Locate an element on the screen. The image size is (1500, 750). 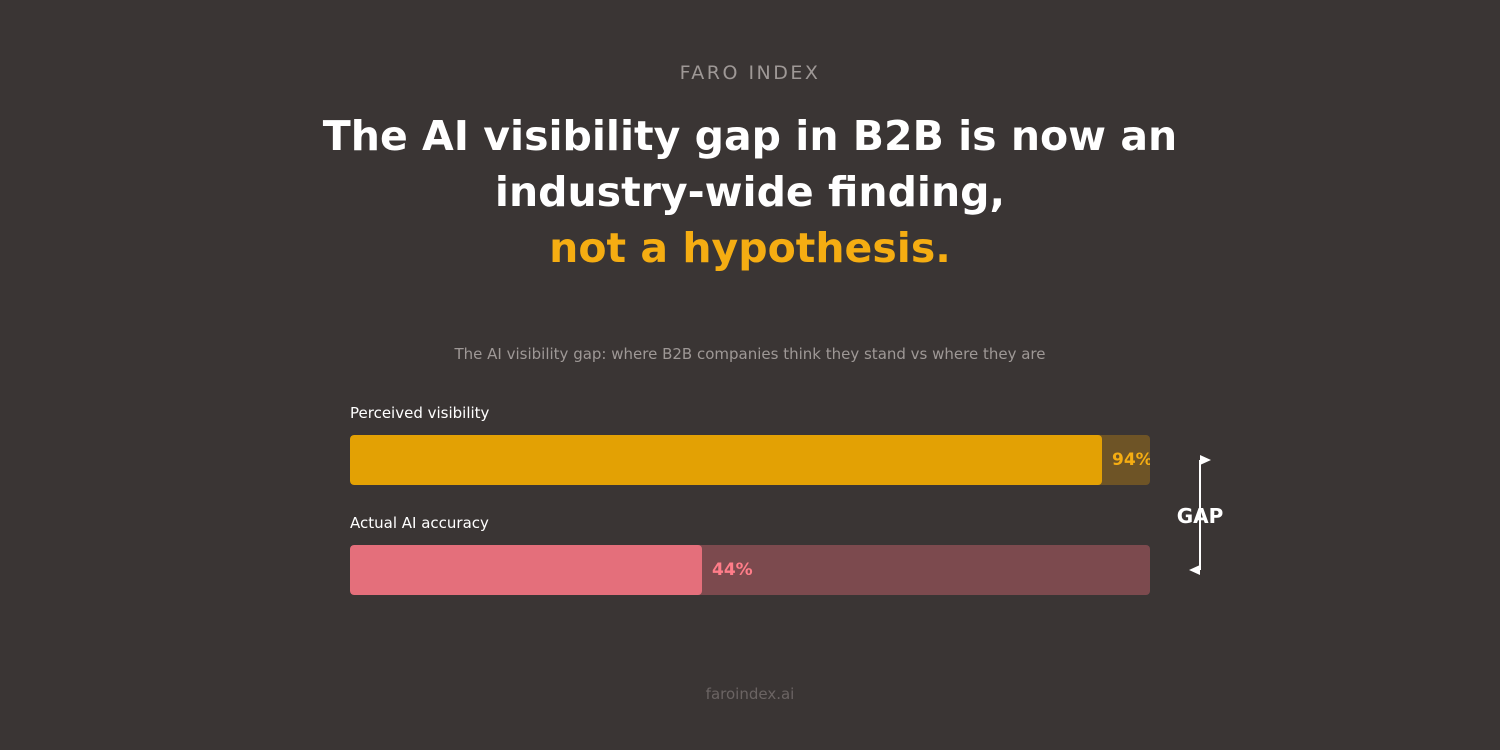
gap-bracket-icon is located at coordinates (1200, 515).